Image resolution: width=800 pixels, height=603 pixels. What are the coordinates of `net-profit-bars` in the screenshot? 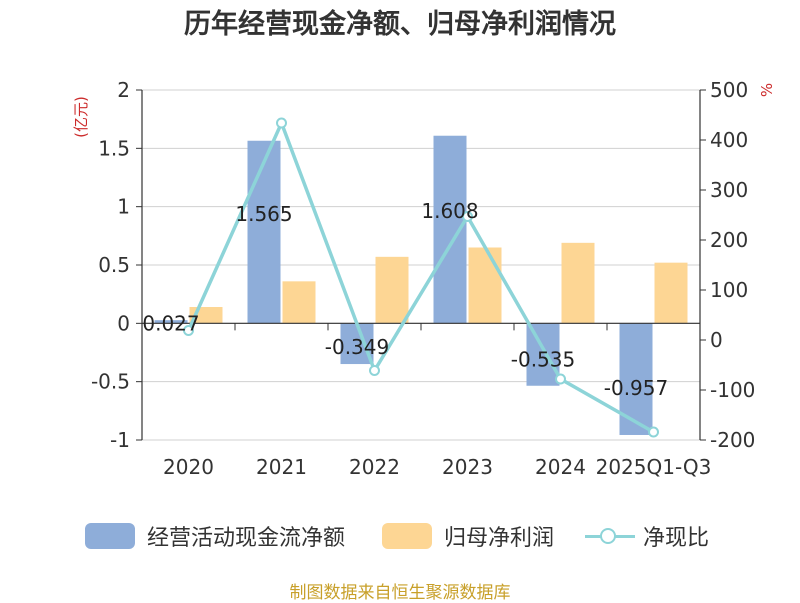 It's located at (438, 283).